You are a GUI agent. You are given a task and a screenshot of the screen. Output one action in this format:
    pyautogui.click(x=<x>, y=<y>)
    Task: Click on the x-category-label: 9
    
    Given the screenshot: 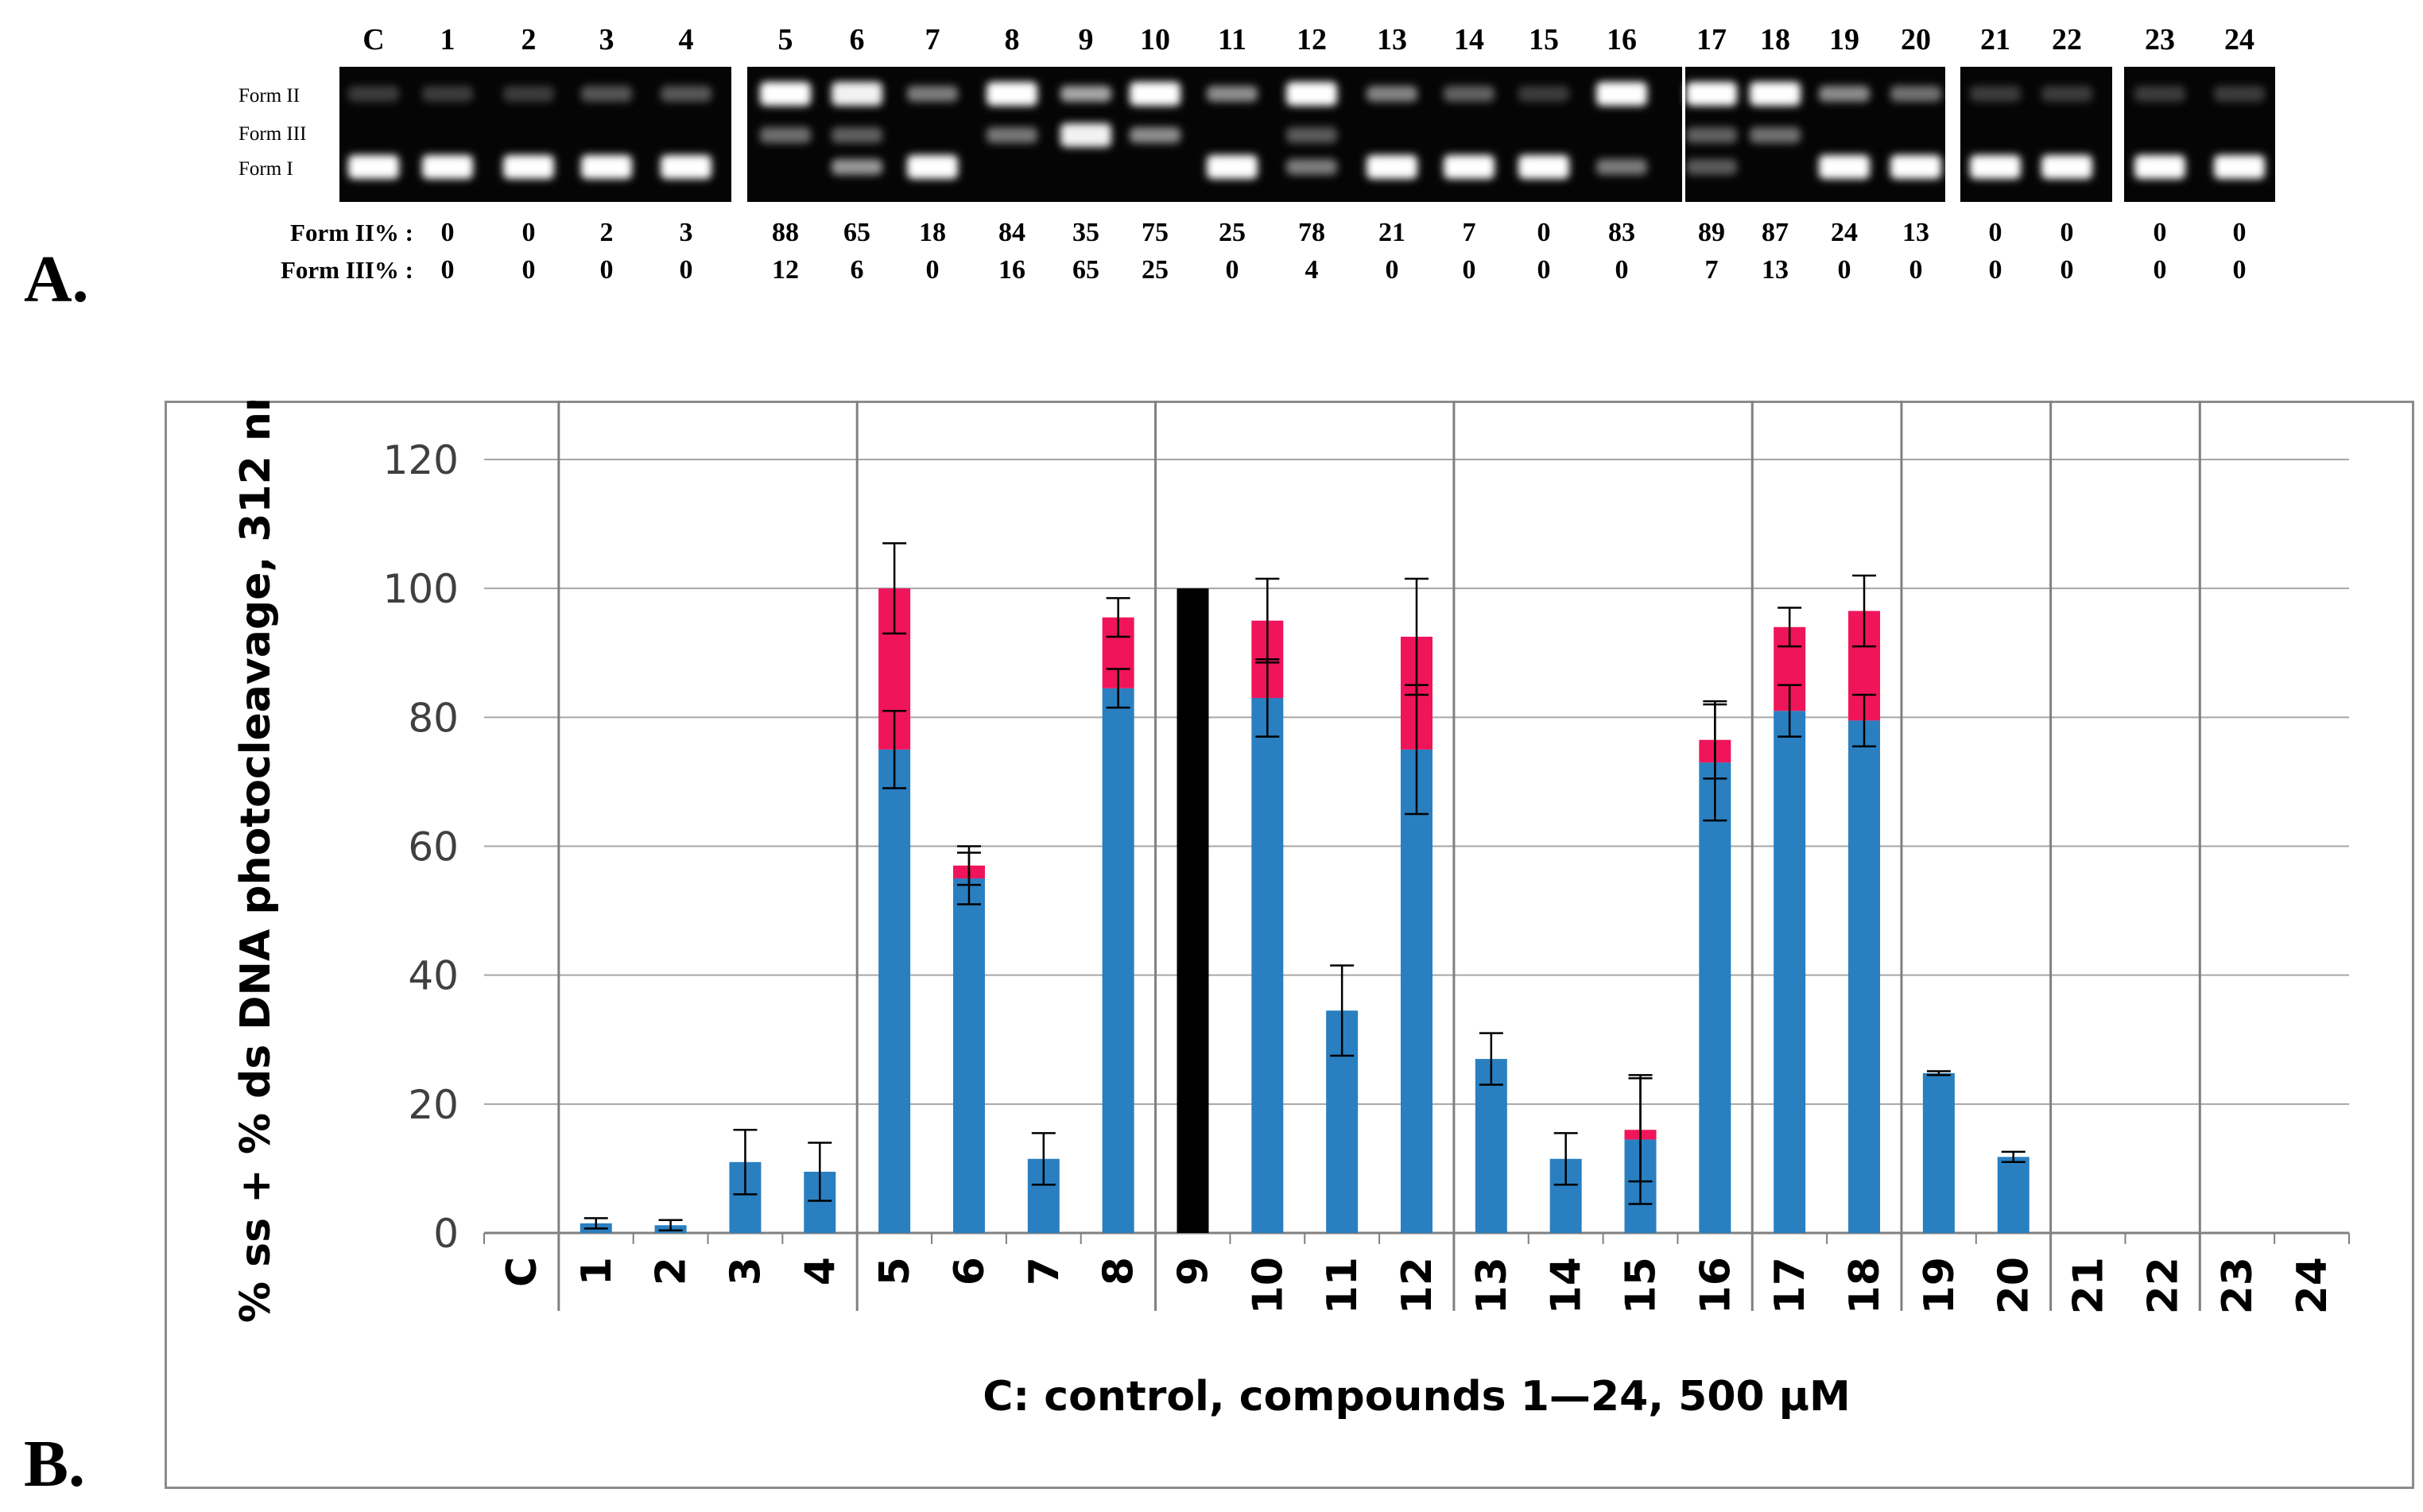 What is the action you would take?
    pyautogui.click(x=1193, y=1271)
    